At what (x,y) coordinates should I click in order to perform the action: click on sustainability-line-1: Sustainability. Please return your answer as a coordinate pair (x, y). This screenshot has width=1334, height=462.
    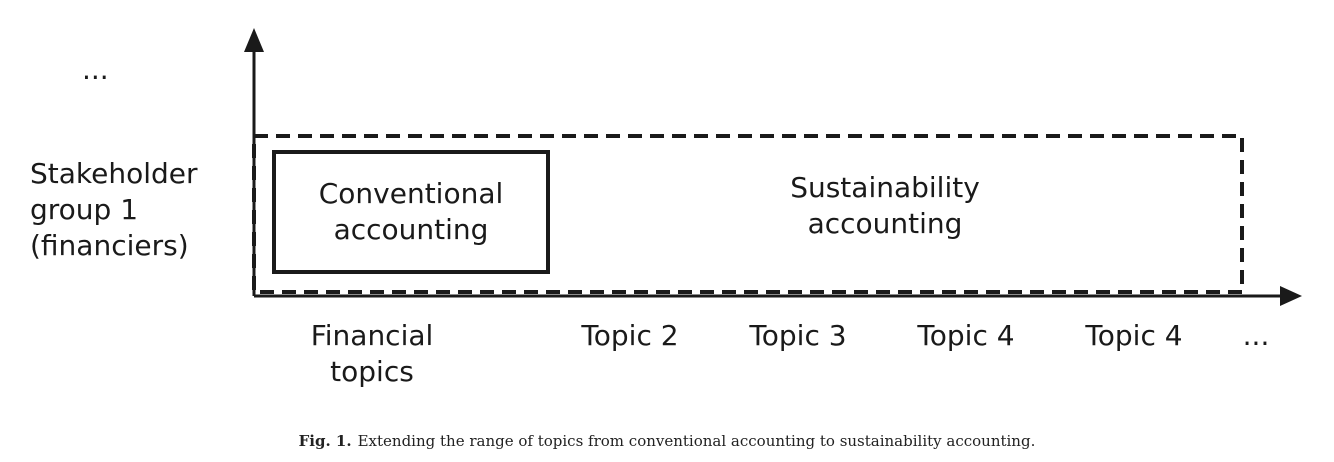
    Looking at the image, I should click on (885, 187).